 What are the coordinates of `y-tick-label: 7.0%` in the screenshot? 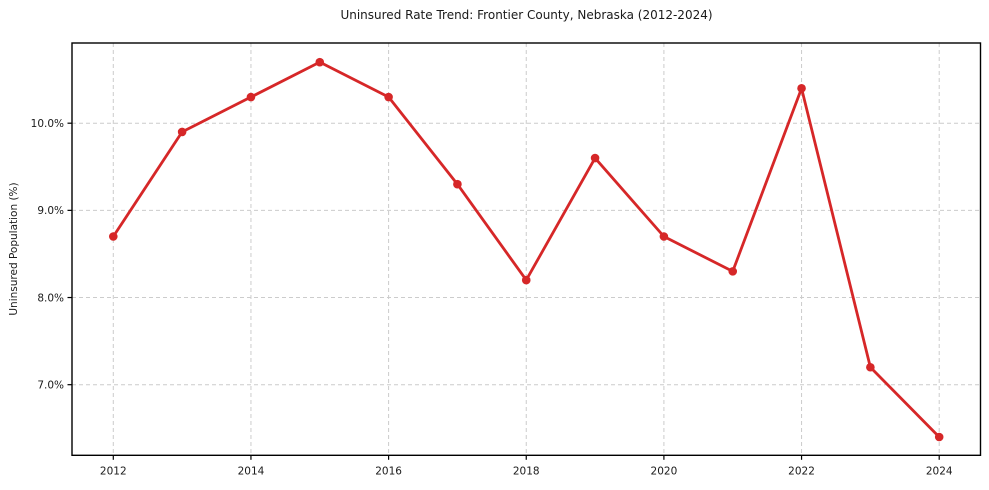 It's located at (50, 385).